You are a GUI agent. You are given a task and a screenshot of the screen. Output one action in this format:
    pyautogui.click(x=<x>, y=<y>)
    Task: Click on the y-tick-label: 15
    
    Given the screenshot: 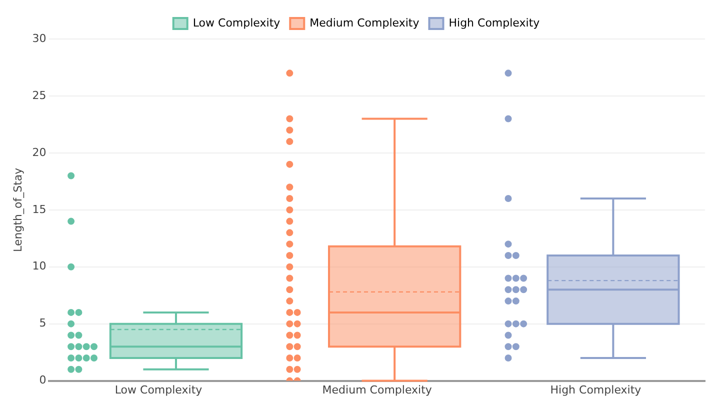 What is the action you would take?
    pyautogui.click(x=39, y=209)
    